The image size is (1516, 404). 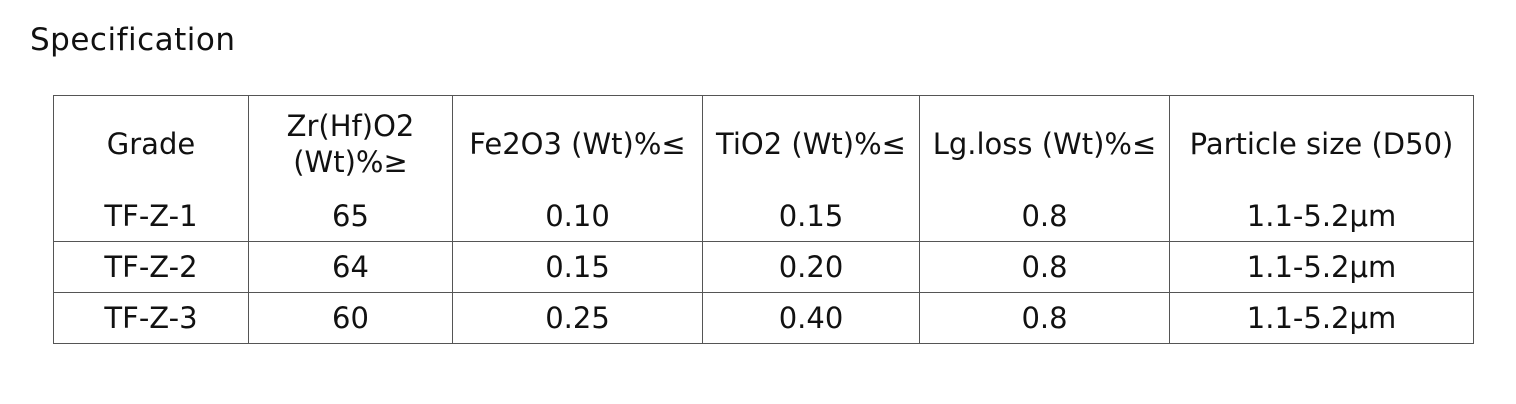 I want to click on table-cell: 64, so click(x=350, y=267).